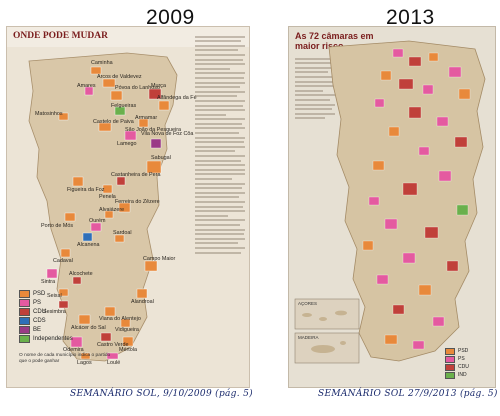 The image size is (500, 416). What do you see at coordinates (102, 63) in the screenshot?
I see `map-label-caminha: Caminha` at bounding box center [102, 63].